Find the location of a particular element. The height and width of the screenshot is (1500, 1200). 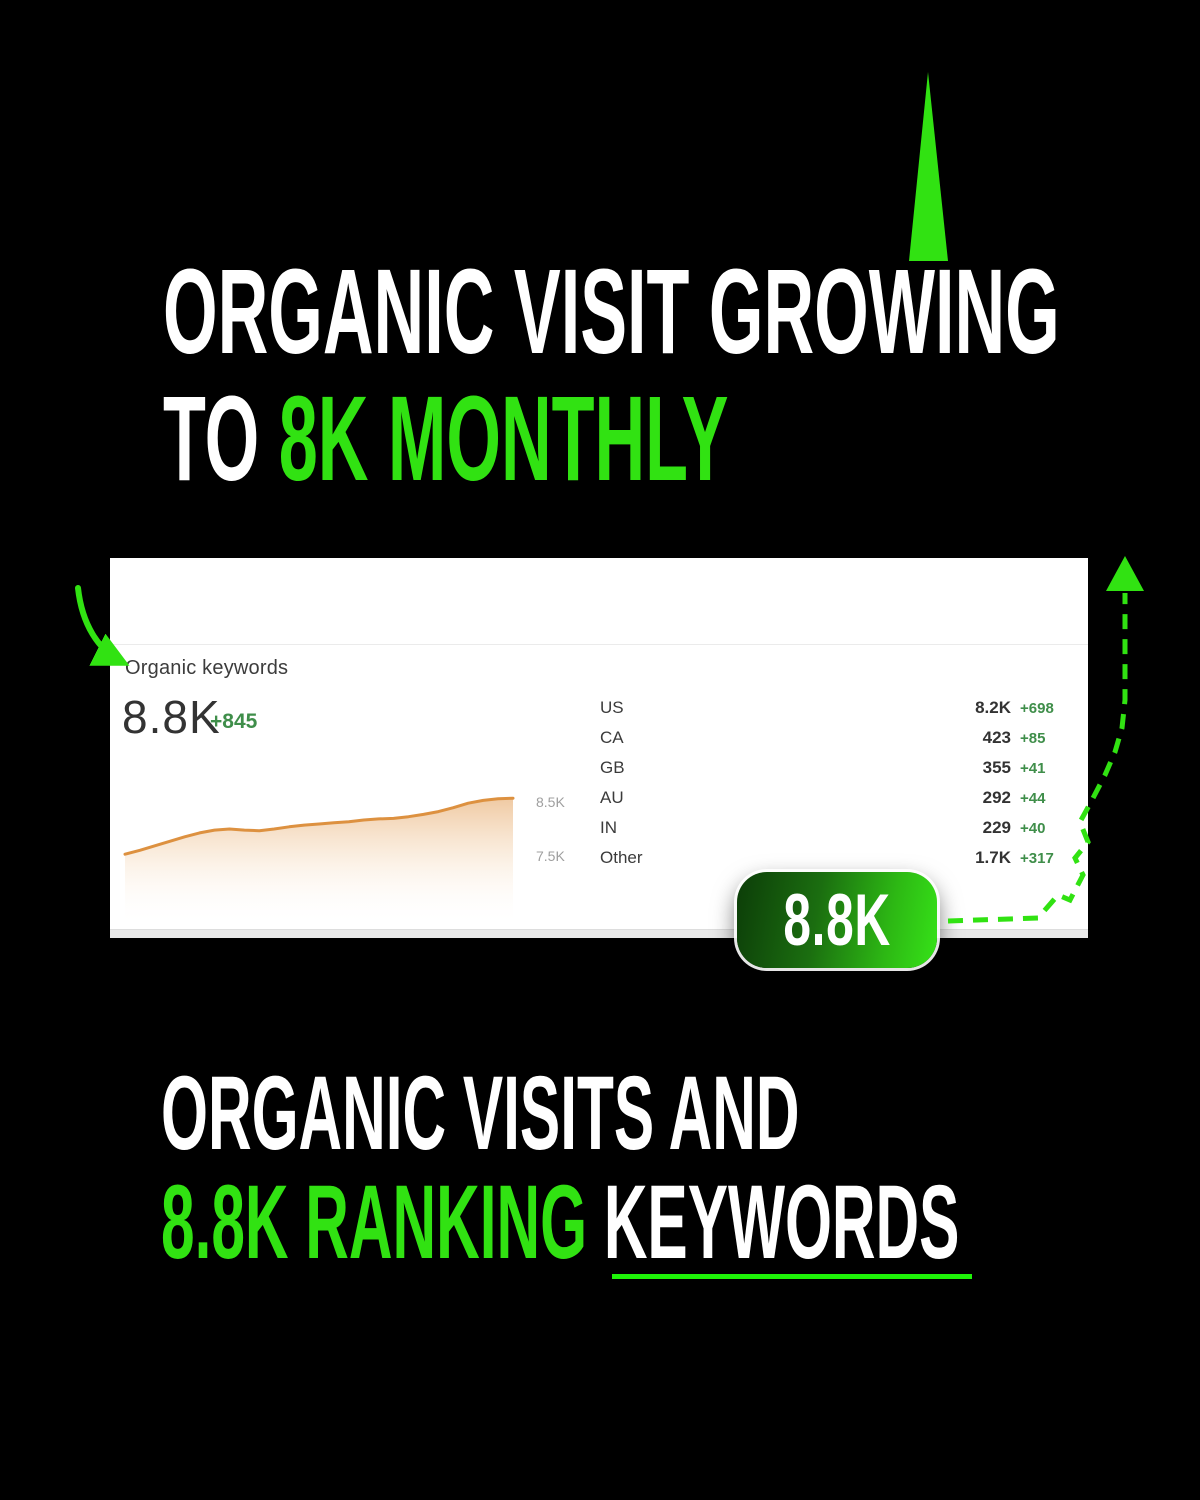

badge-label: 8.8K is located at coordinates (837, 920).